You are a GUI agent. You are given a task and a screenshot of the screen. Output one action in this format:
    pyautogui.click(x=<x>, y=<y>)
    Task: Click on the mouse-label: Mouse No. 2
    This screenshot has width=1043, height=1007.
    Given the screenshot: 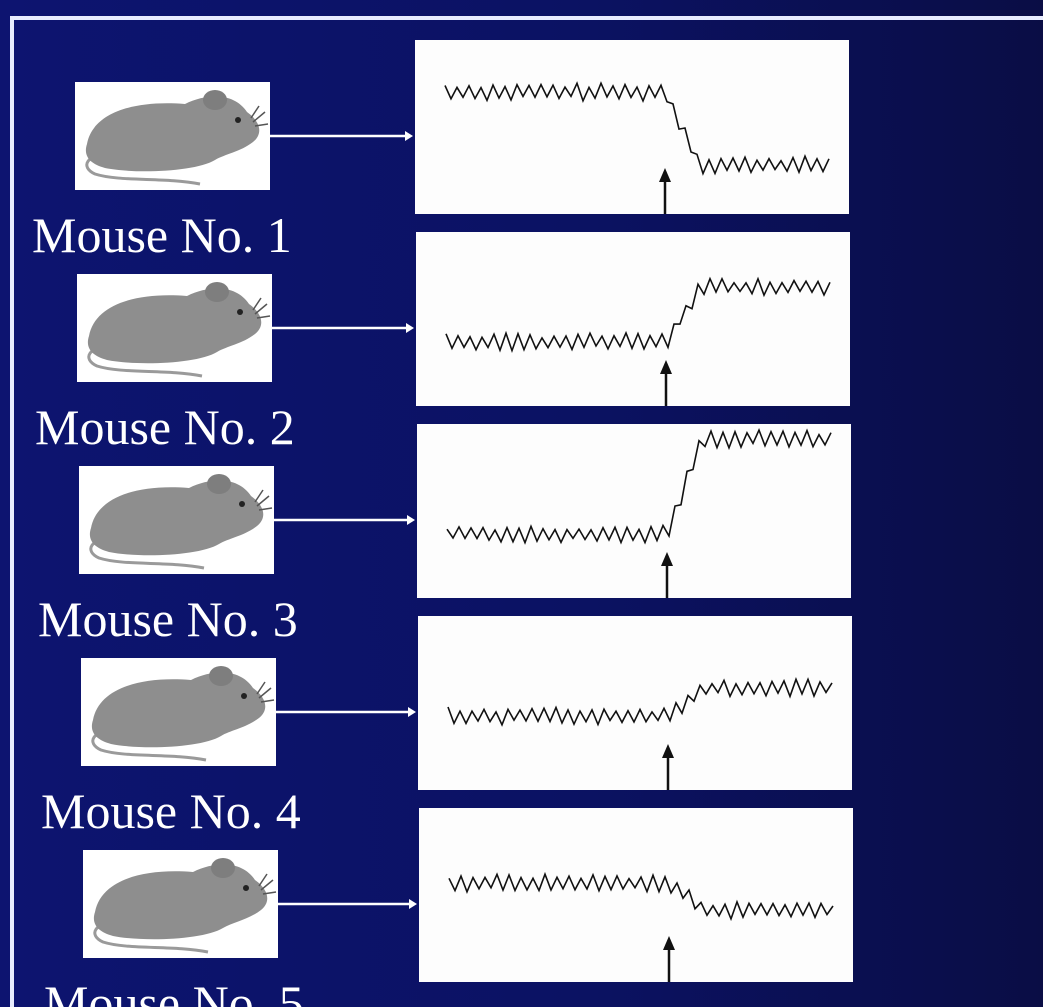 What is the action you would take?
    pyautogui.click(x=165, y=427)
    